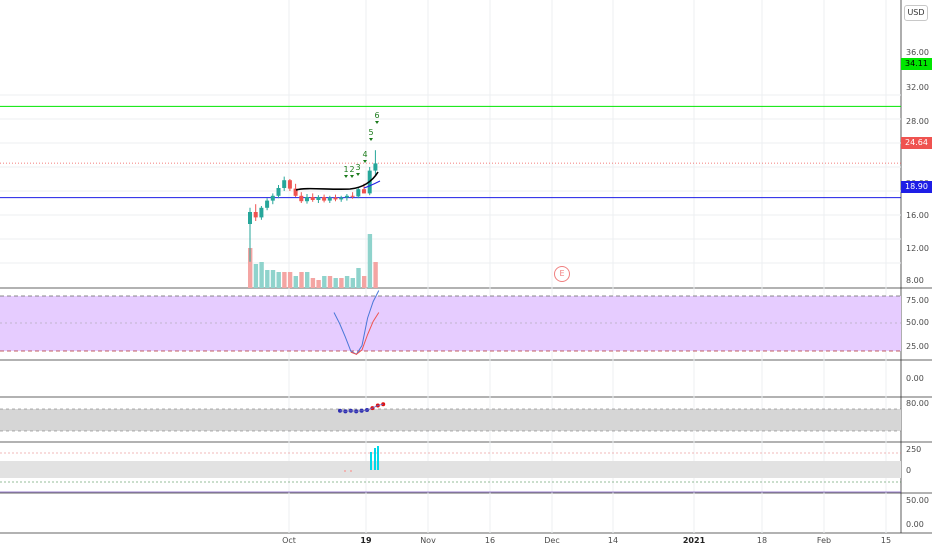 This screenshot has width=932, height=550. Describe the element at coordinates (562, 274) in the screenshot. I see `earnings-marker: E` at that location.